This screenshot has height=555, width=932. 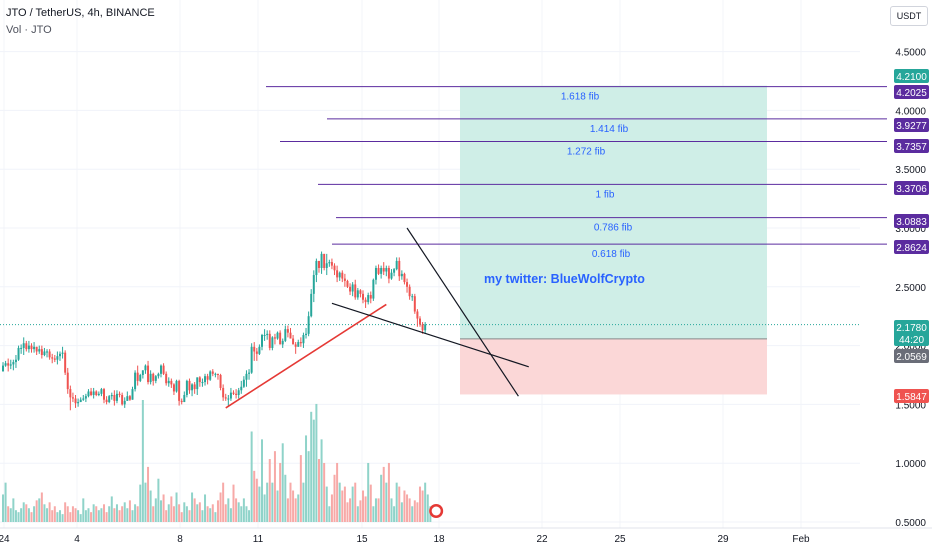 I want to click on x-tick-label: 4, so click(x=77, y=539).